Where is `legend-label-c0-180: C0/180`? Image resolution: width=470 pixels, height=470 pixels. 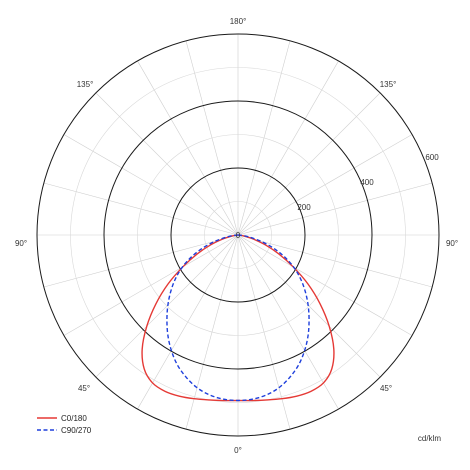
legend-label-c0-180: C0/180 is located at coordinates (74, 418).